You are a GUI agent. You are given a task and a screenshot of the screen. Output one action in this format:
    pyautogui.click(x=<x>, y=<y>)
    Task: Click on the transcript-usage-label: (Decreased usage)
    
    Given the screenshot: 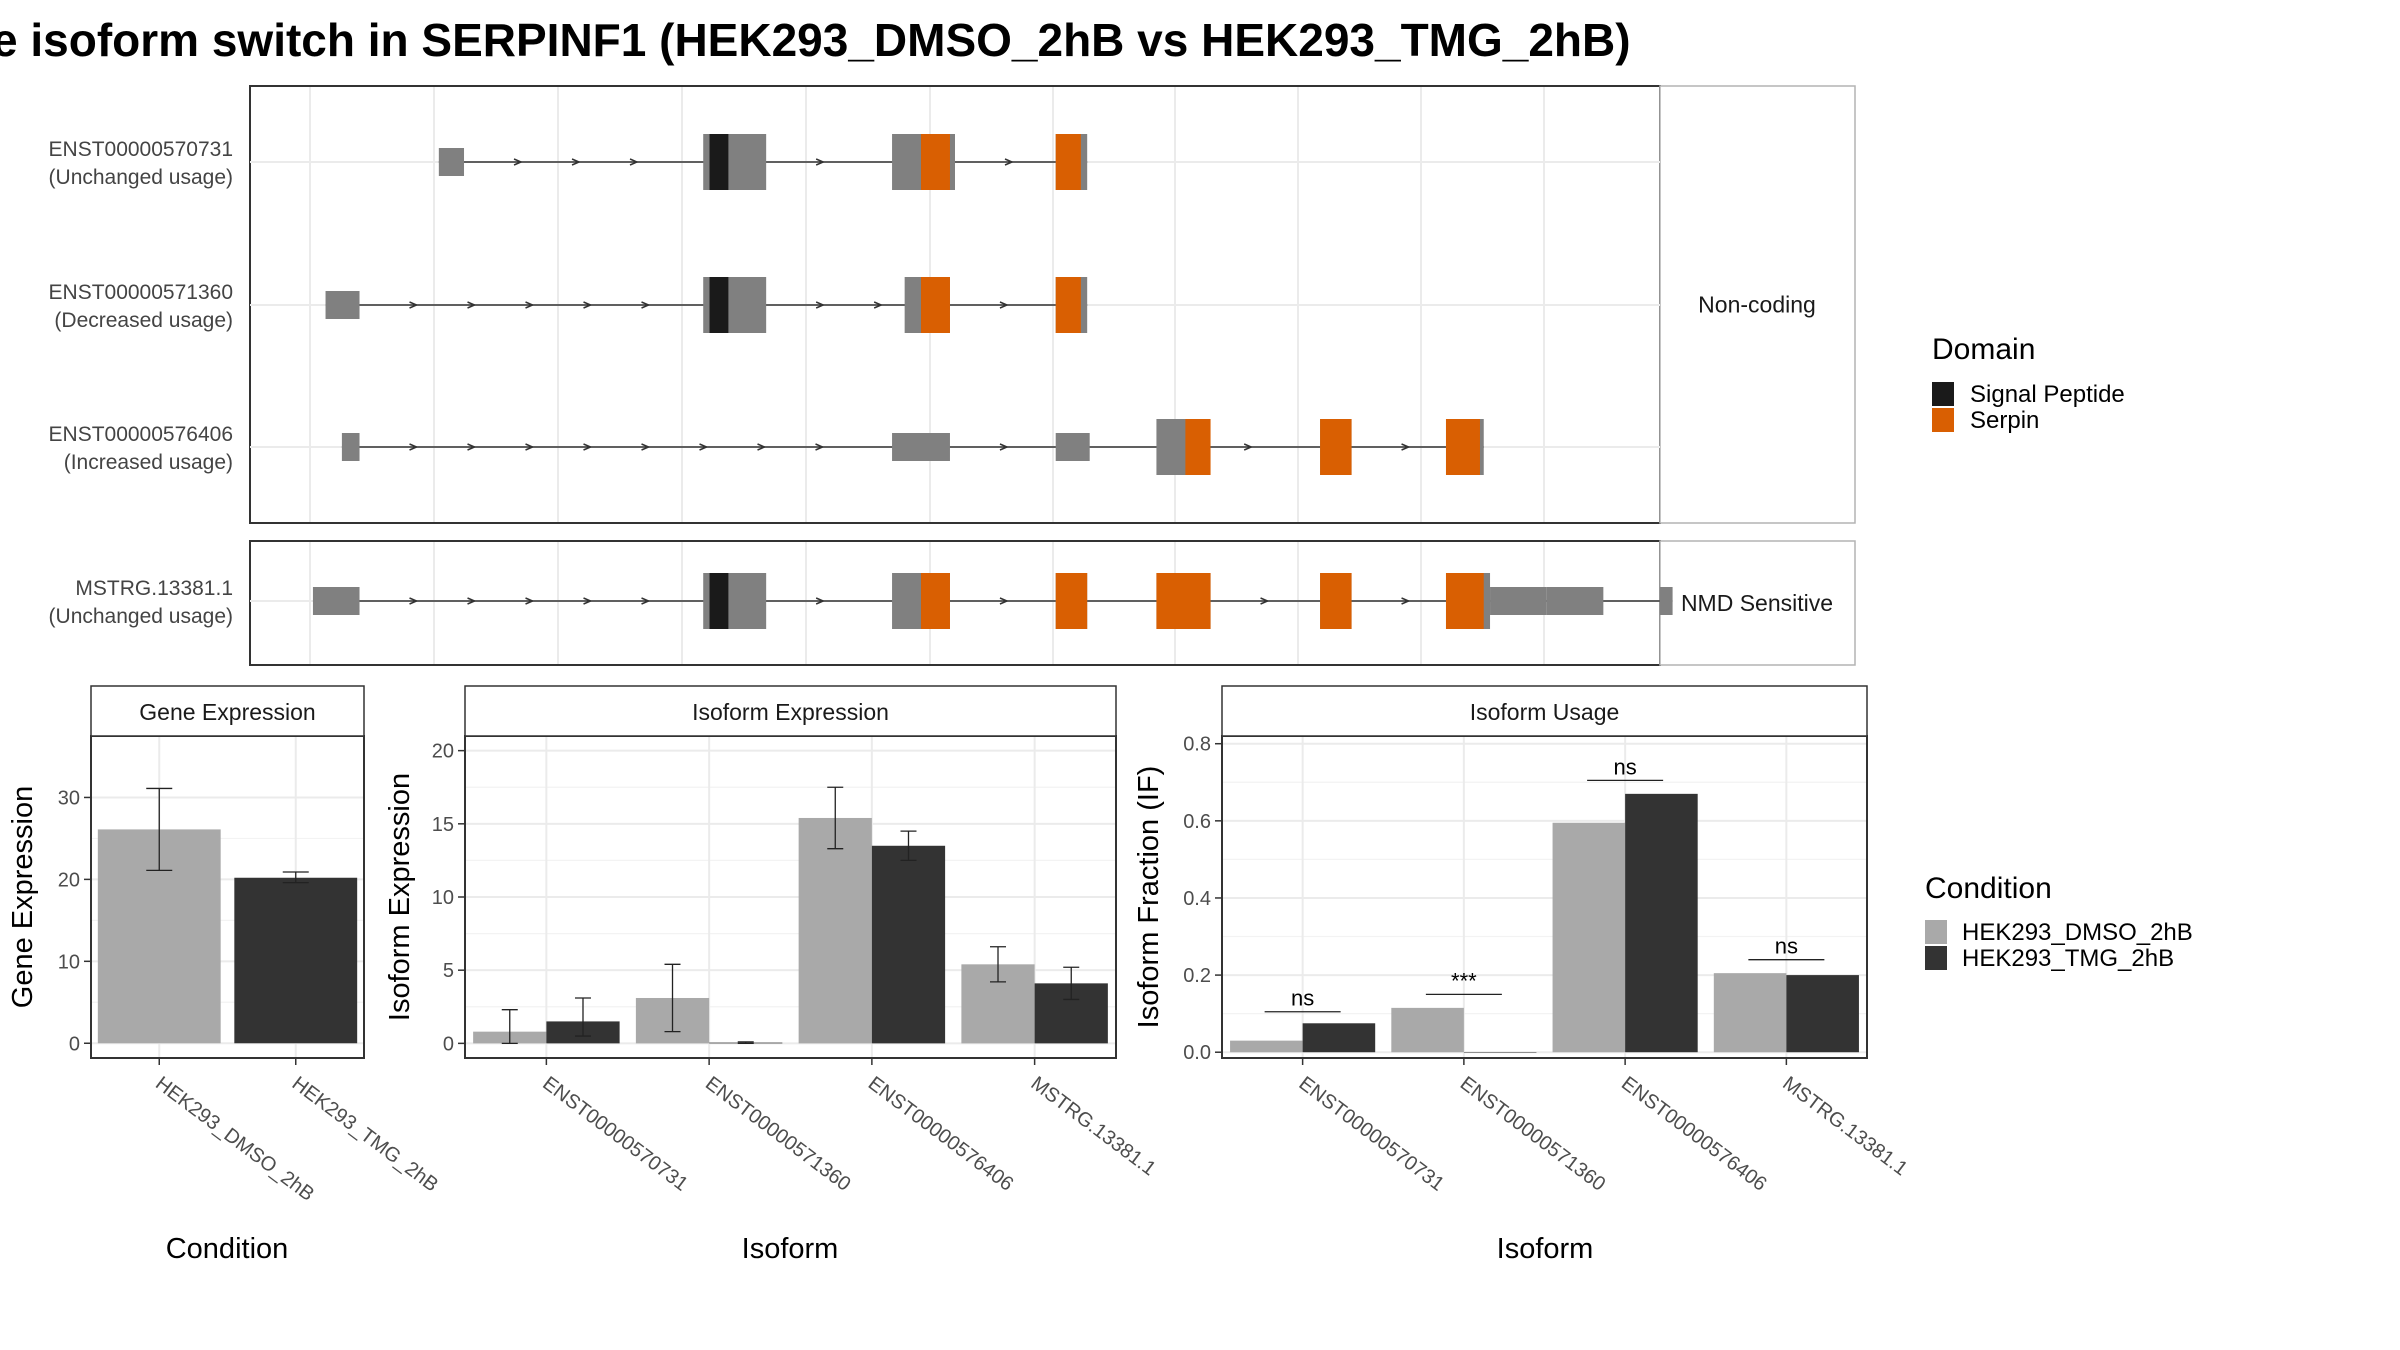 What is the action you would take?
    pyautogui.click(x=143, y=320)
    